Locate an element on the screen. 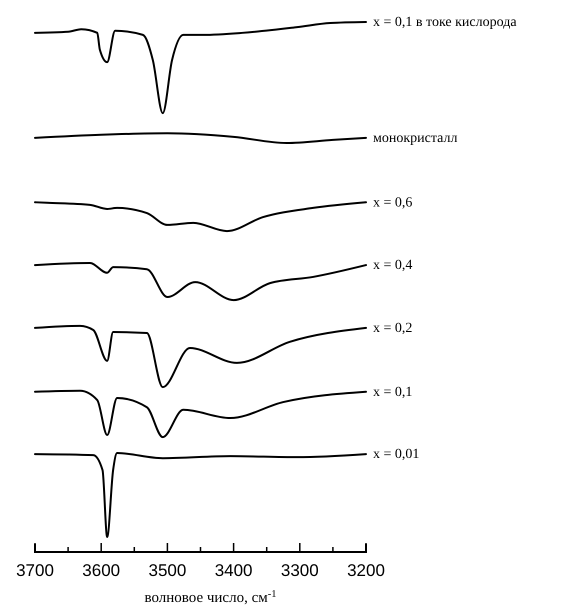  series-label: x = 0,2 is located at coordinates (392, 328).